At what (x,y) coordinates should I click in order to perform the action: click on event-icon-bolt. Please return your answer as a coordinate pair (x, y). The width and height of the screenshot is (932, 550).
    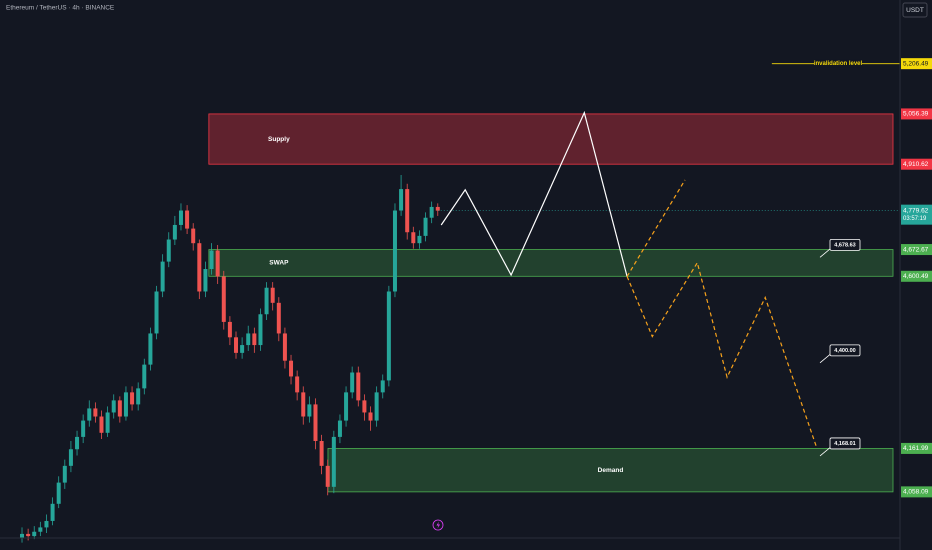
    Looking at the image, I should click on (438, 525).